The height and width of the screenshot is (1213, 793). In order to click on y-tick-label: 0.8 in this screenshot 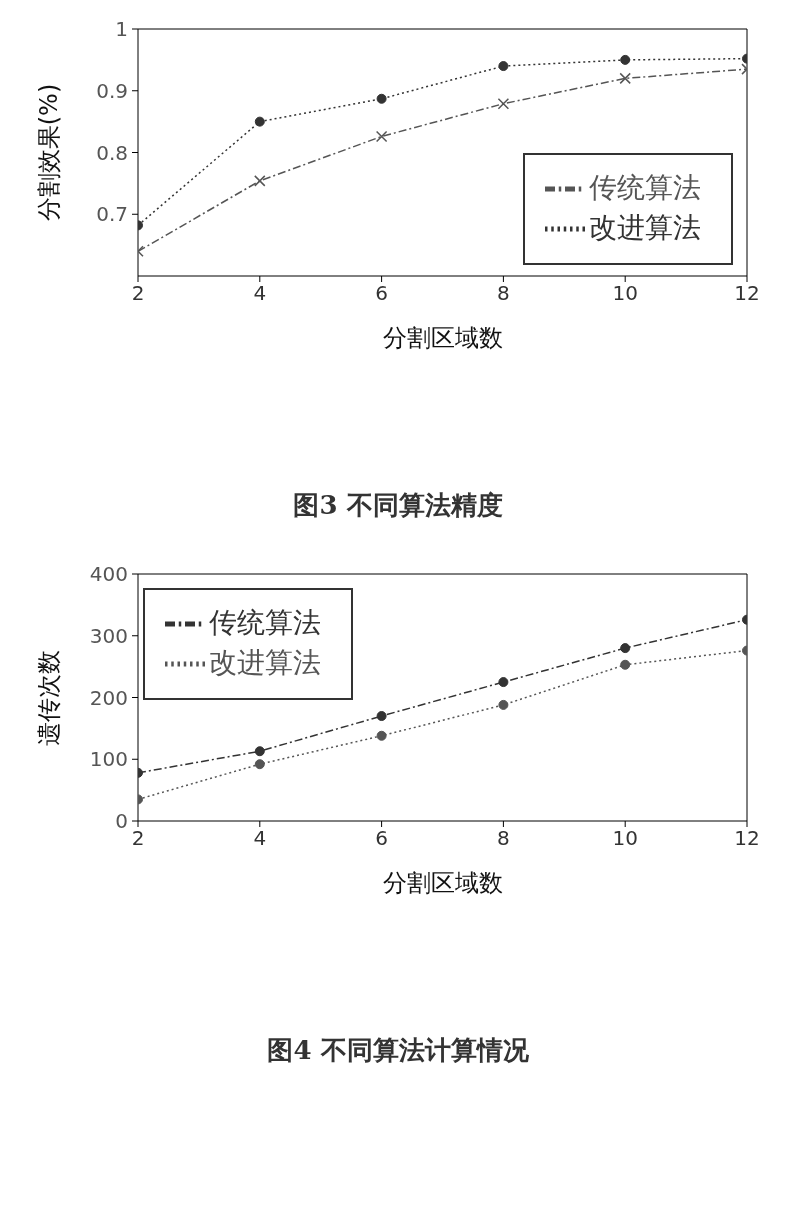, I will do `click(112, 152)`.